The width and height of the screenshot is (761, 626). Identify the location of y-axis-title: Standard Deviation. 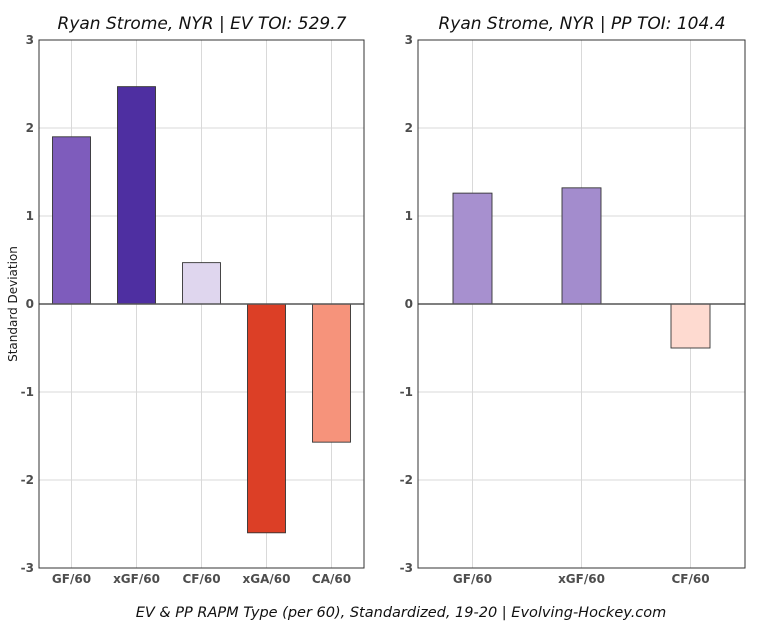
(13, 304).